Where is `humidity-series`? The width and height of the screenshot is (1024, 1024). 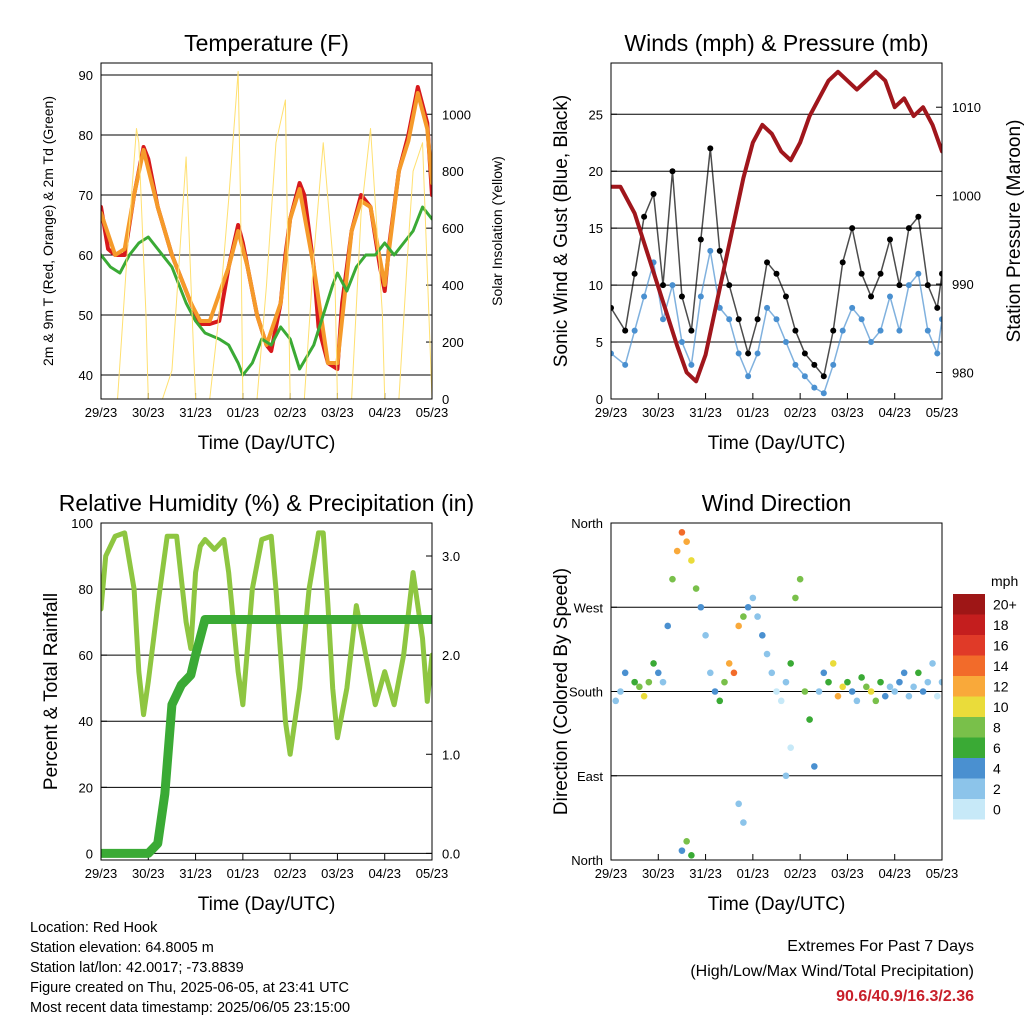 humidity-series is located at coordinates (266, 694).